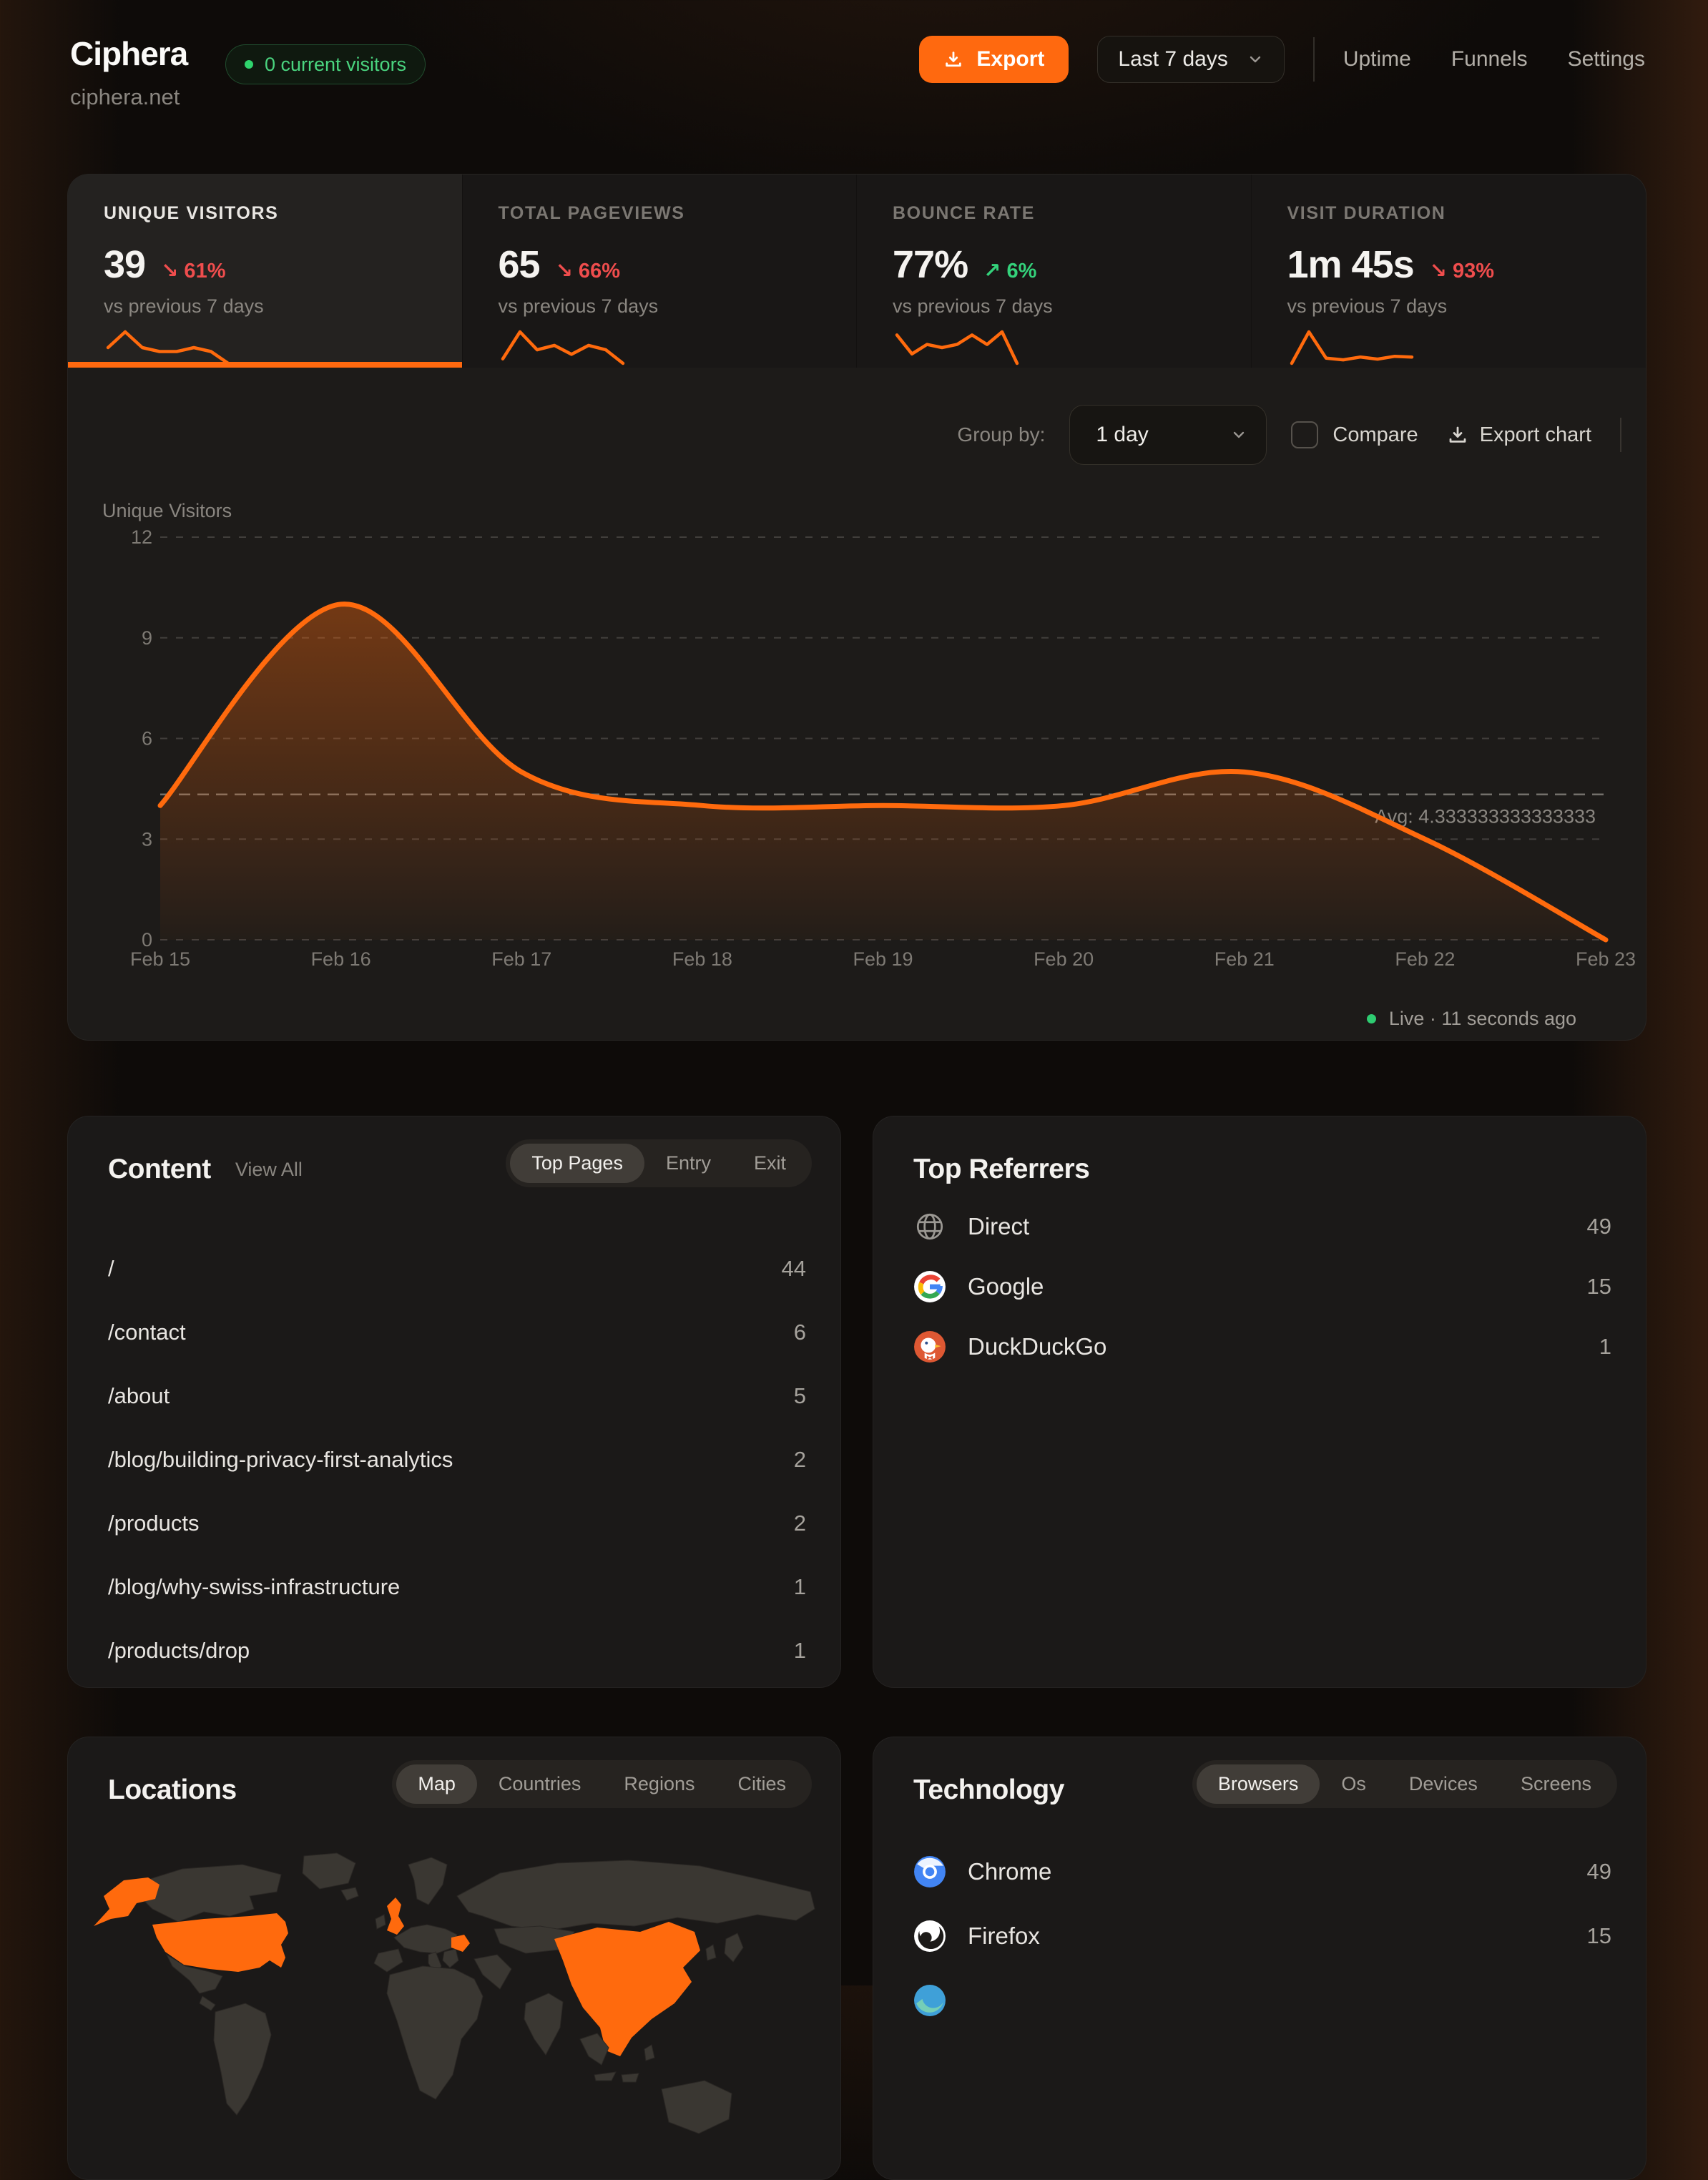  Describe the element at coordinates (994, 59) in the screenshot. I see `export-button: Export` at that location.